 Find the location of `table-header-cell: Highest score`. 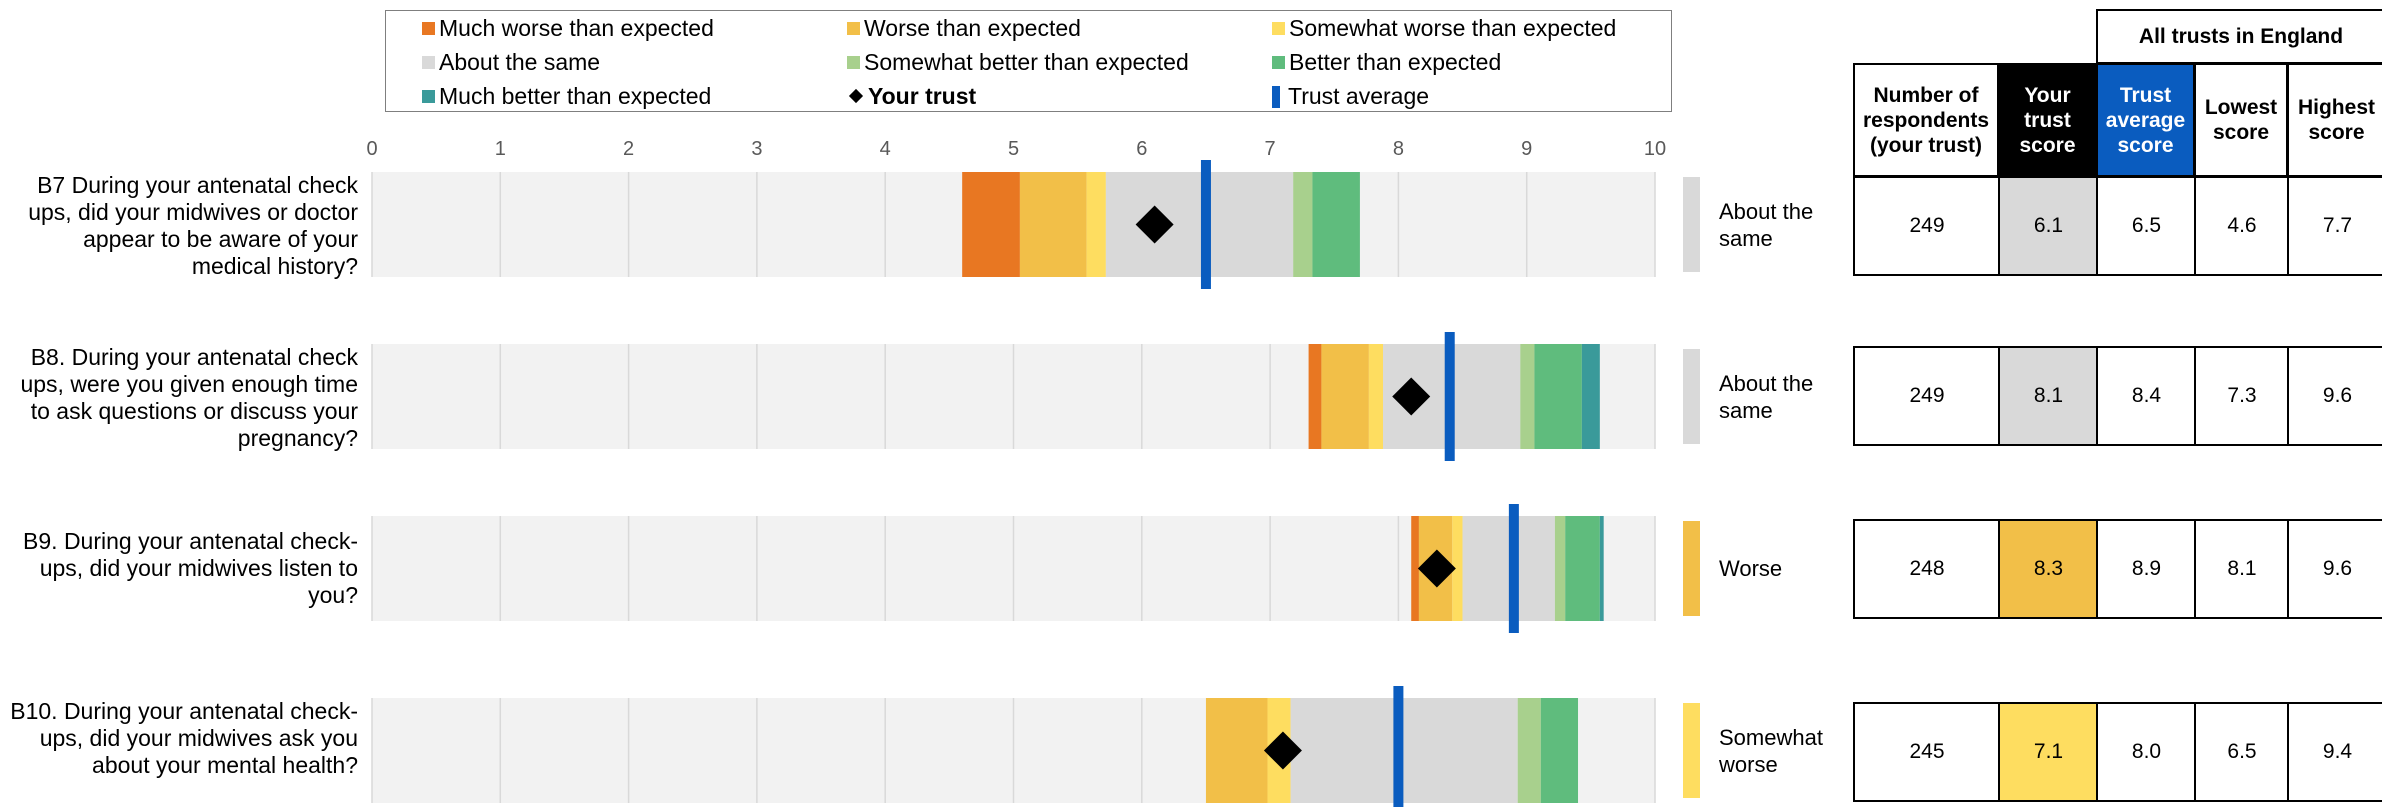

table-header-cell: Highest score is located at coordinates (2334, 120).